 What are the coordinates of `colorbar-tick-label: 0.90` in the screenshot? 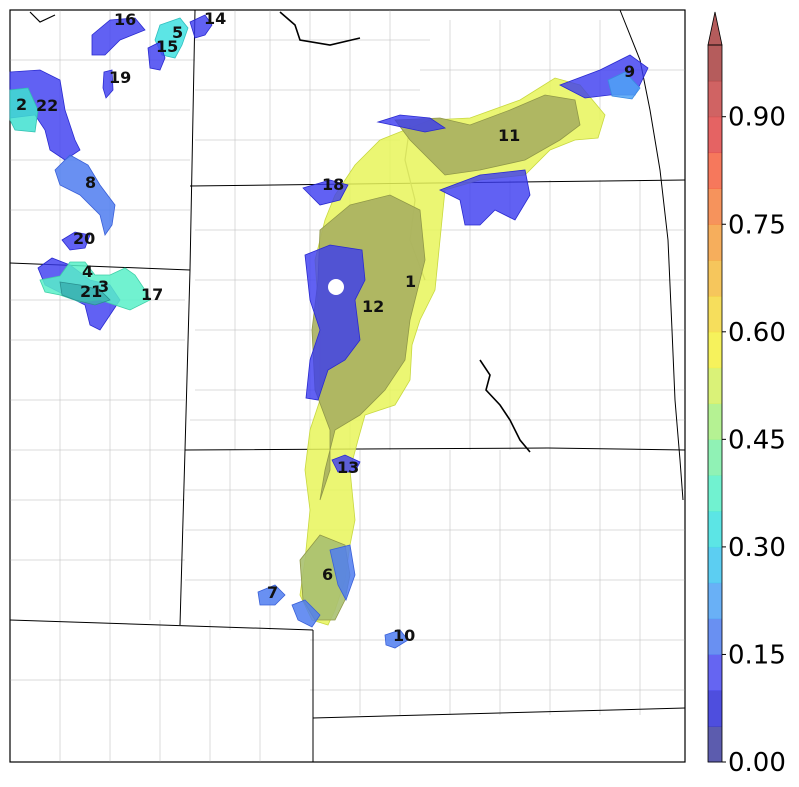 It's located at (757, 118).